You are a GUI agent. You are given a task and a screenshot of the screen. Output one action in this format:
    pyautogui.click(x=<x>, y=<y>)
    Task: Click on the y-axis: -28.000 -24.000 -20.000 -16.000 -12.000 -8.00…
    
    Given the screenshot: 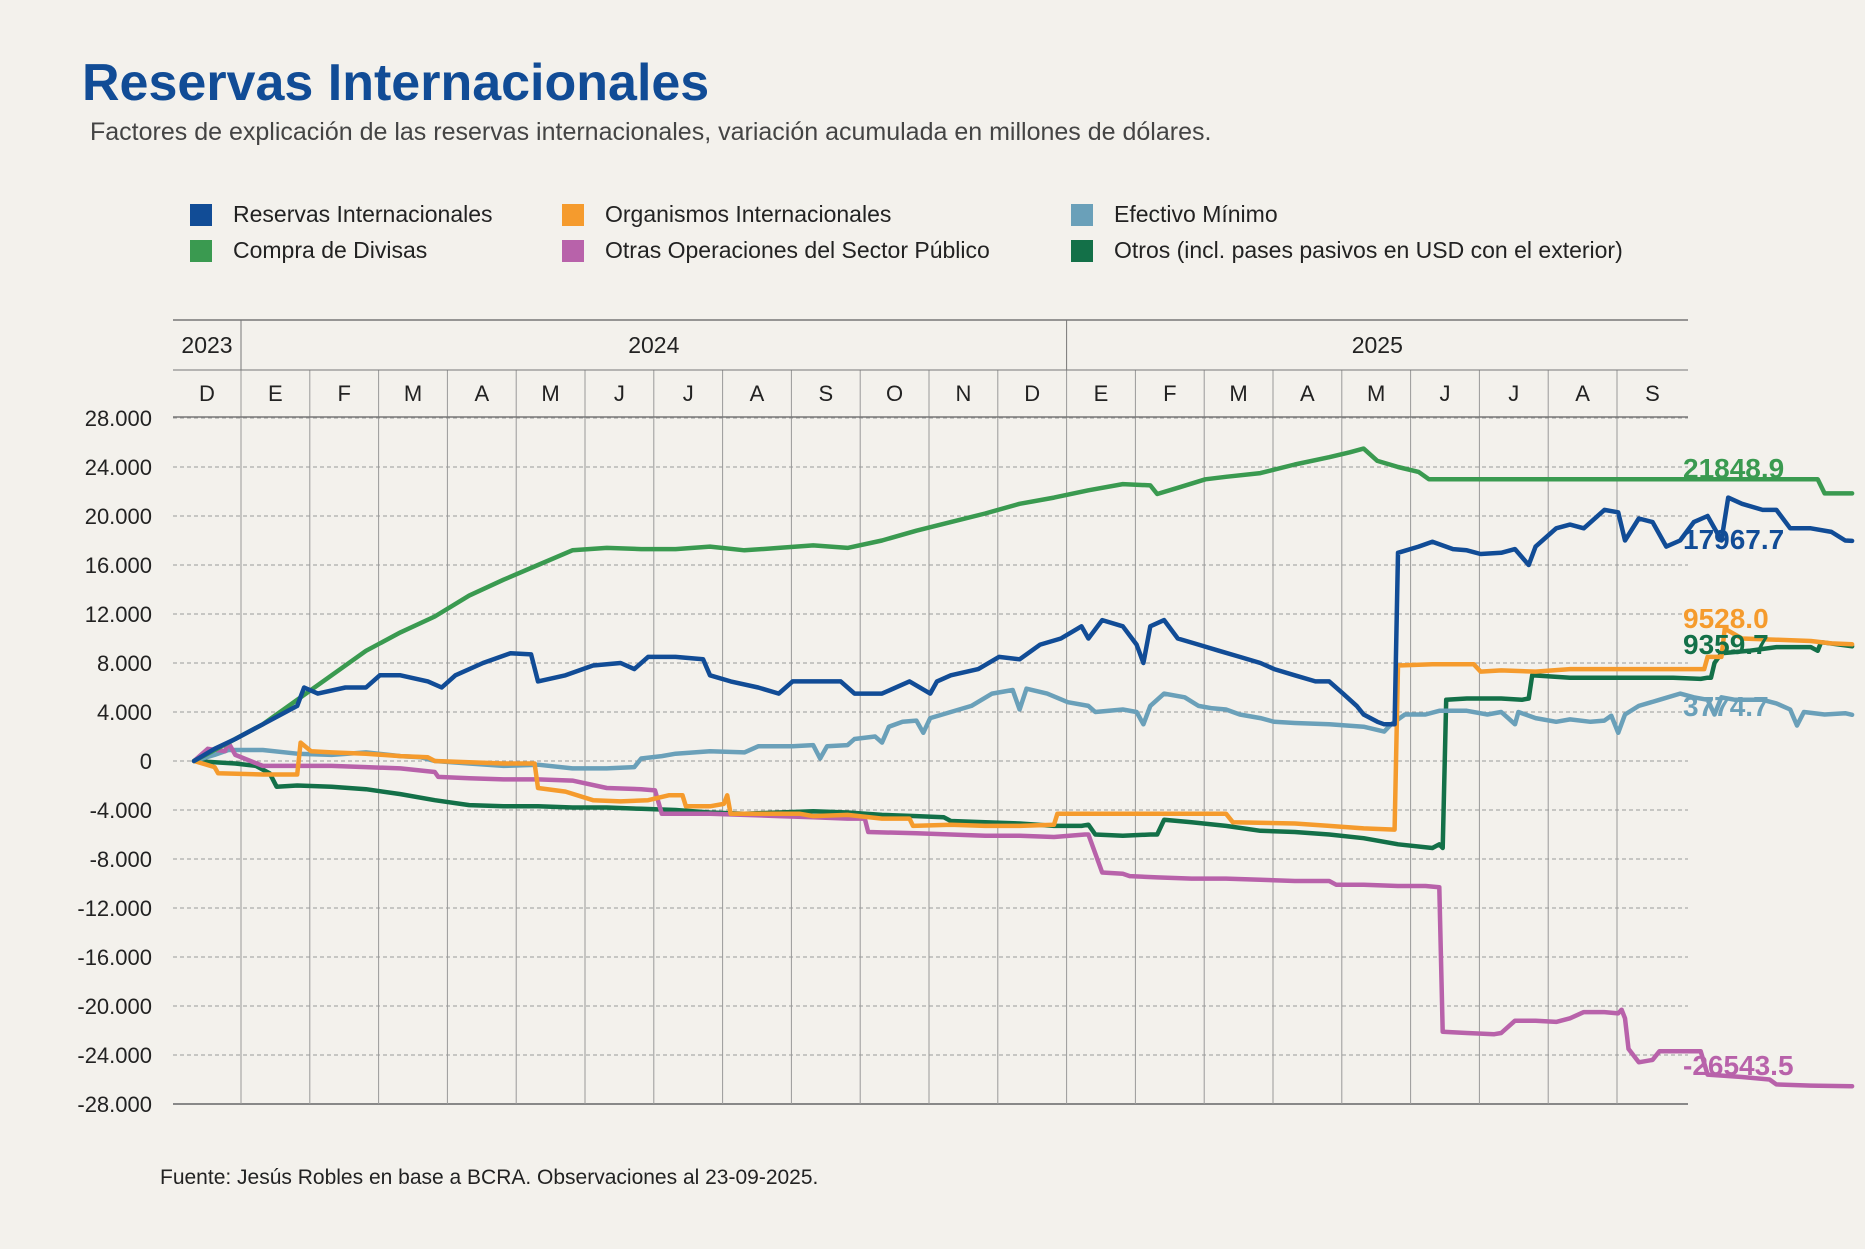 What is the action you would take?
    pyautogui.click(x=114, y=761)
    